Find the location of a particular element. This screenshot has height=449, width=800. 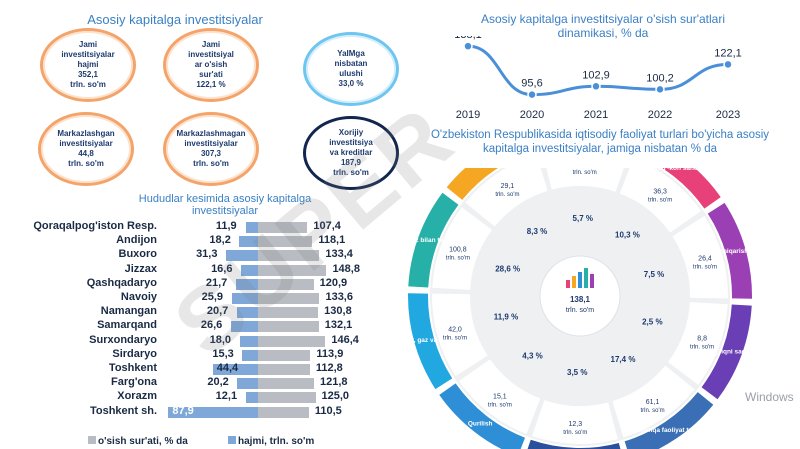

donut-sector-value: 61,1 is located at coordinates (653, 402).